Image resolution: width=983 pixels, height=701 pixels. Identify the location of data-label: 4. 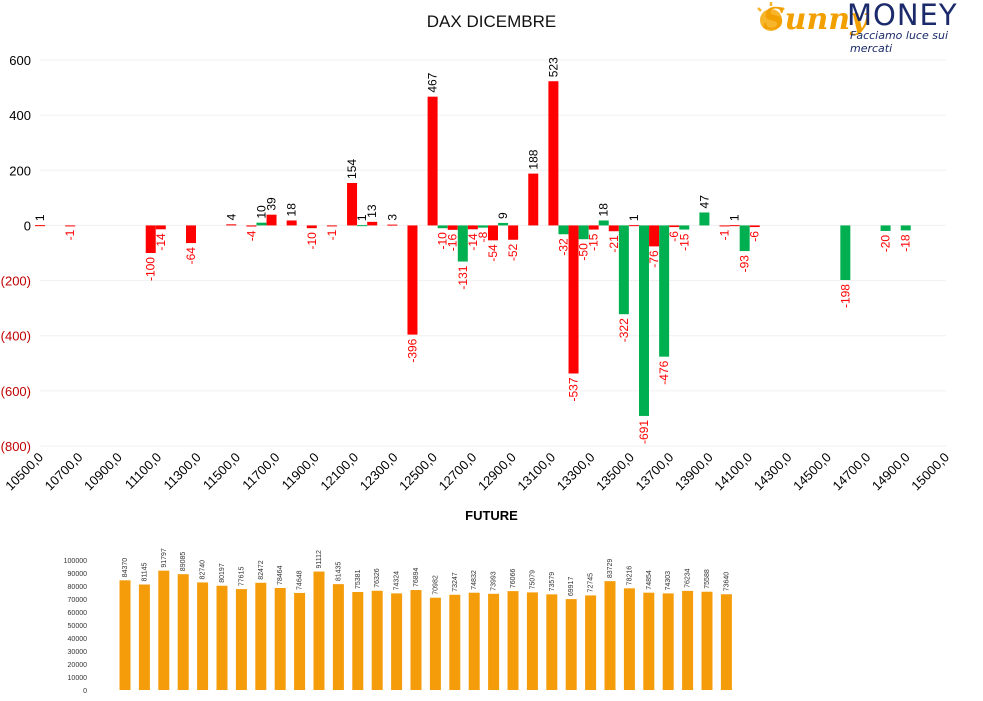
(231, 216).